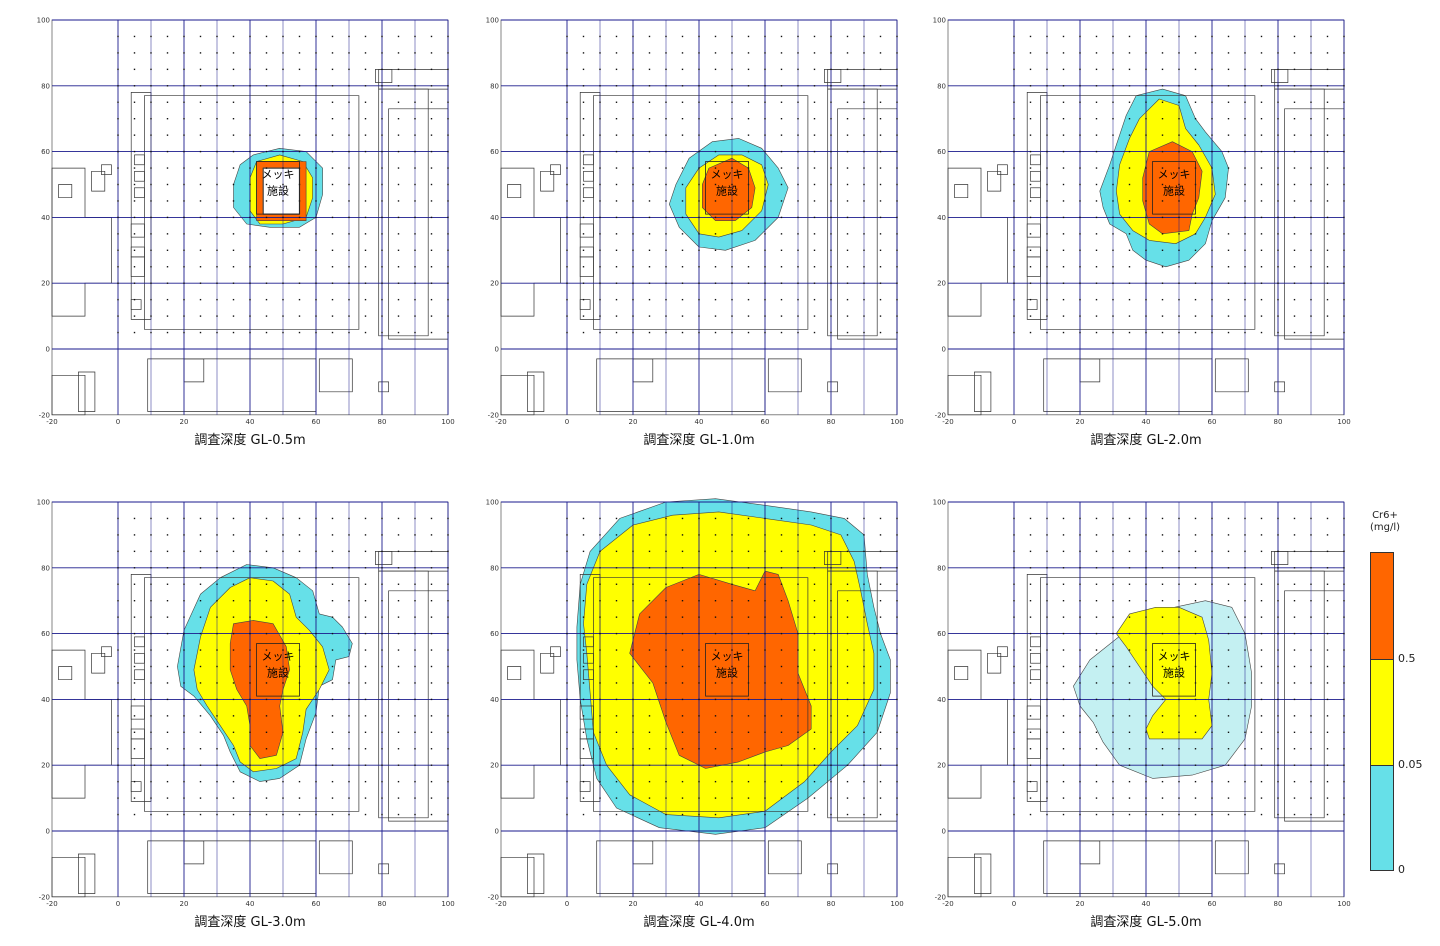 The height and width of the screenshot is (946, 1440). What do you see at coordinates (1385, 527) in the screenshot?
I see `legend-title-unit: (mg/l)` at bounding box center [1385, 527].